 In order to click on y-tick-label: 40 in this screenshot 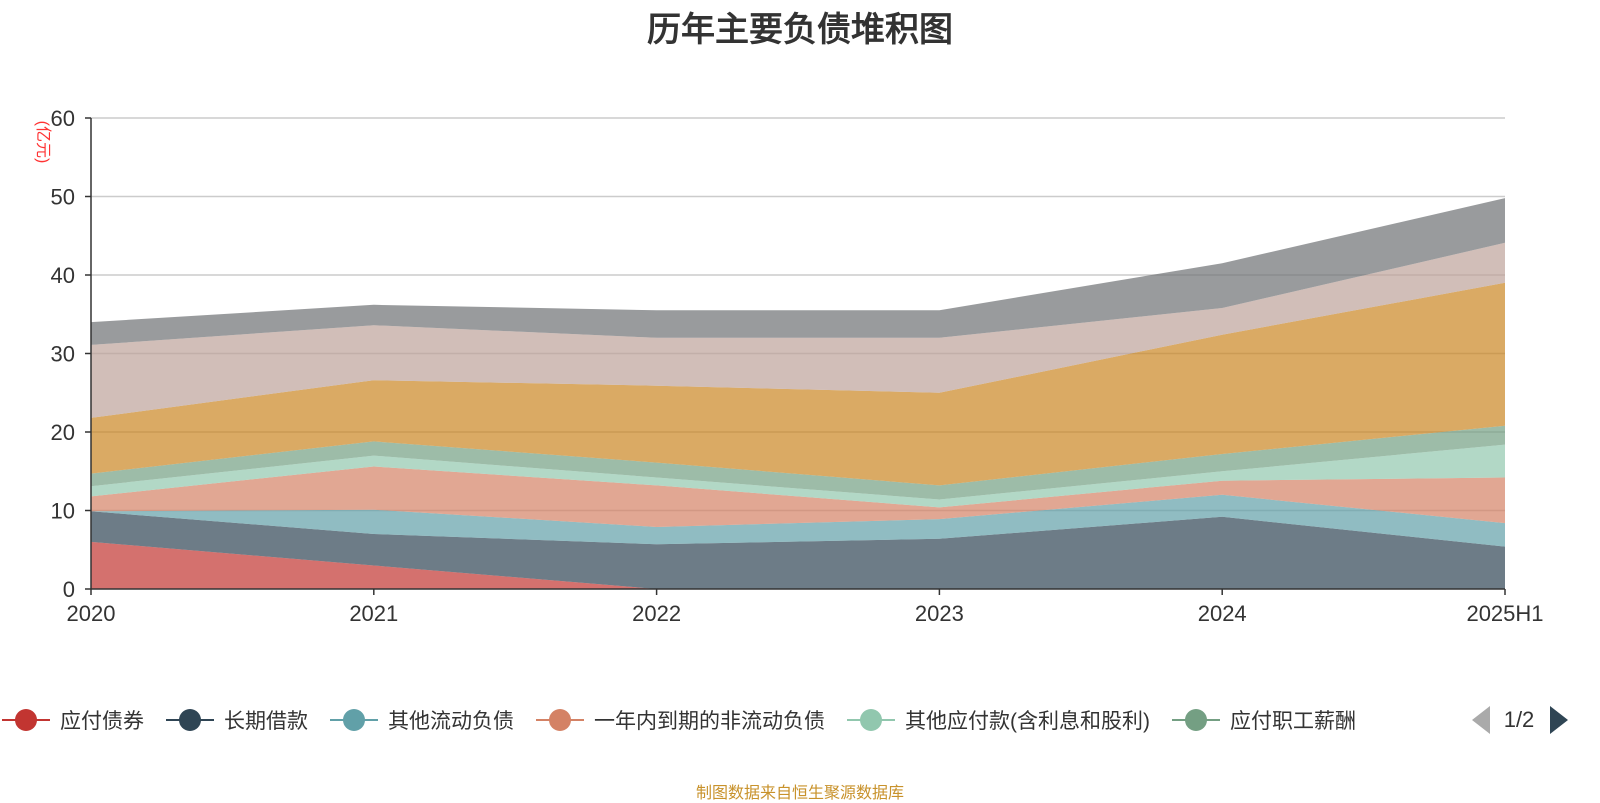, I will do `click(63, 275)`.